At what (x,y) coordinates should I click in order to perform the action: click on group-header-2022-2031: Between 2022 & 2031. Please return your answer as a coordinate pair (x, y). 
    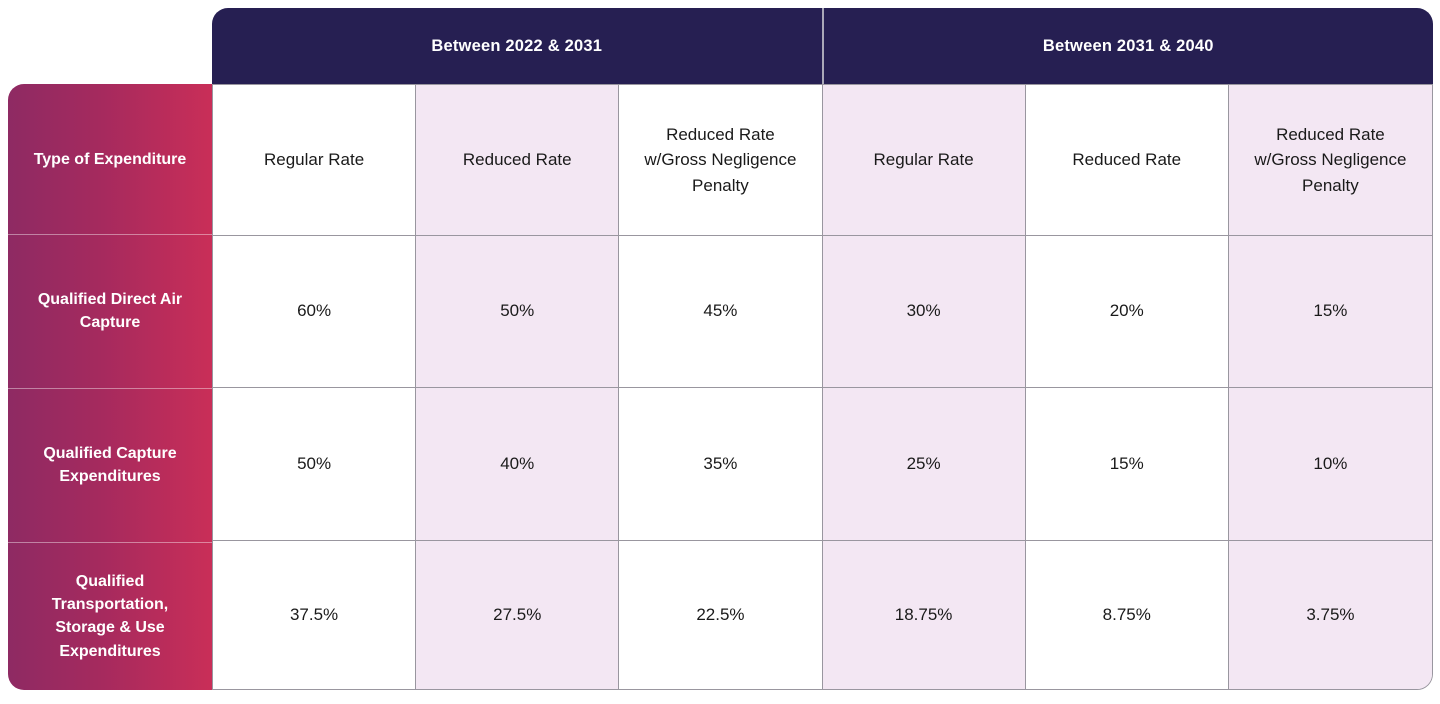
    Looking at the image, I should click on (518, 46).